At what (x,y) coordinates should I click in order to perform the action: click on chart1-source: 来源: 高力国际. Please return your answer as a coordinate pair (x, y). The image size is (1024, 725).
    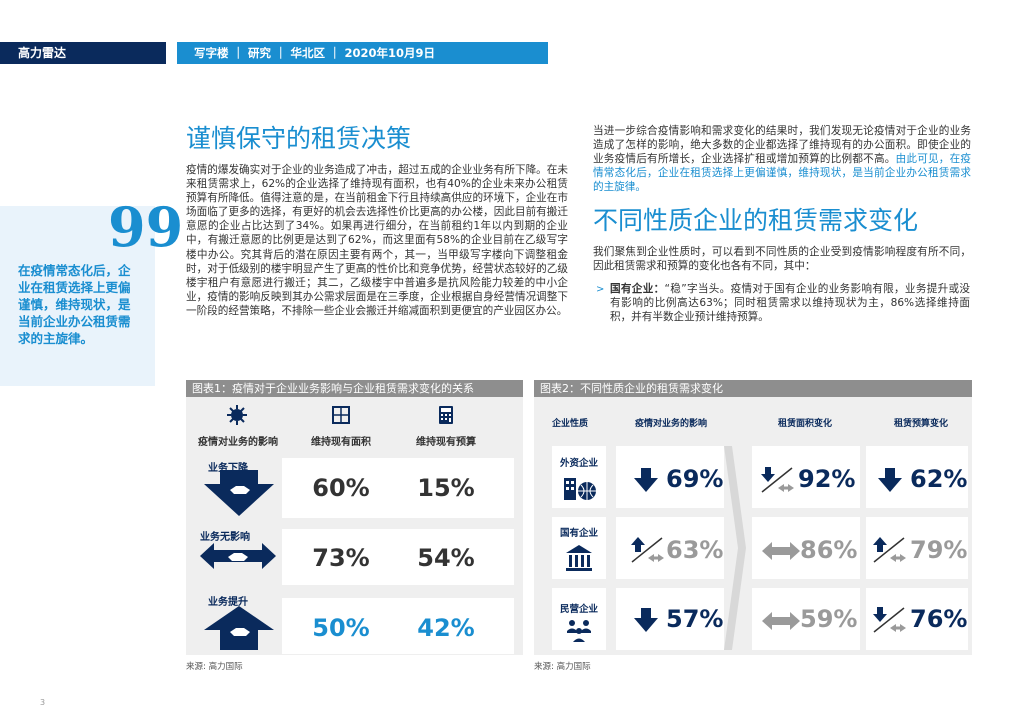
    Looking at the image, I should click on (214, 667).